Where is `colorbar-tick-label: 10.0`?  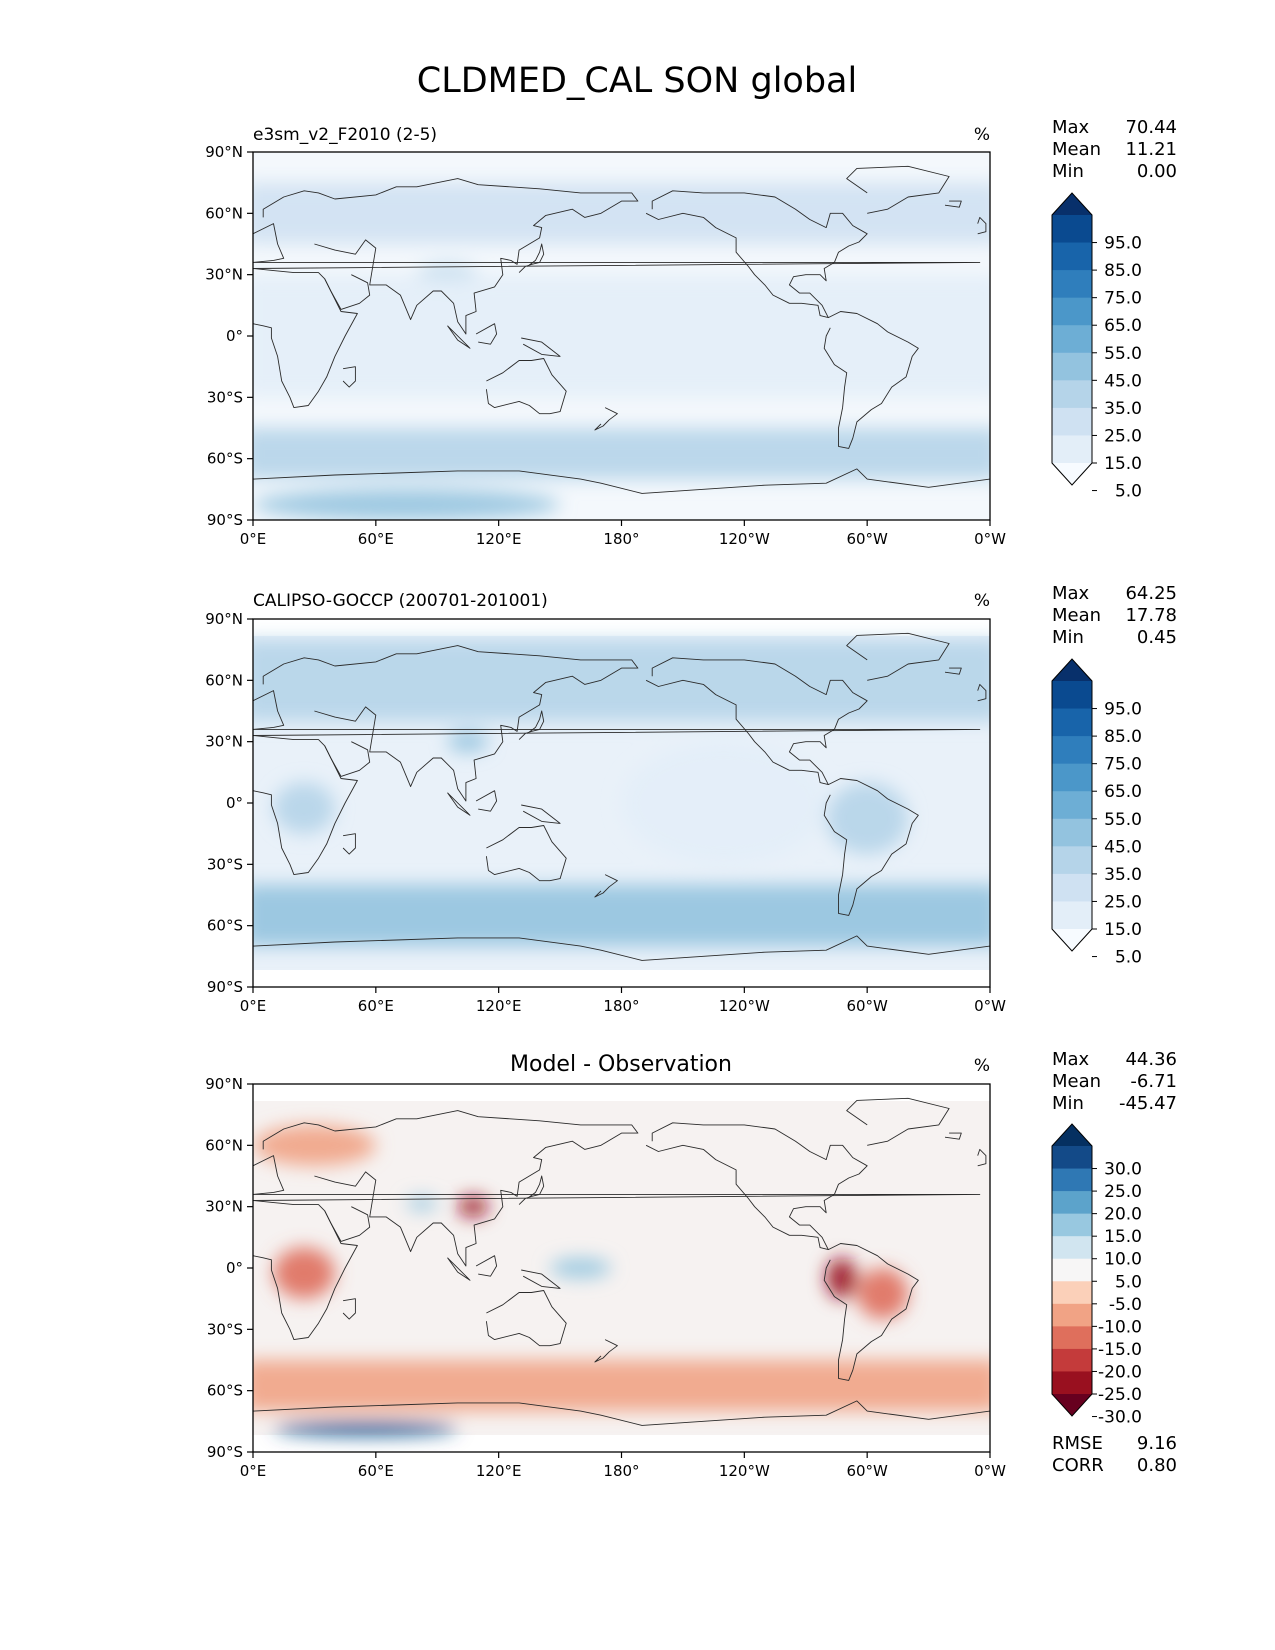 colorbar-tick-label: 10.0 is located at coordinates (1123, 1260).